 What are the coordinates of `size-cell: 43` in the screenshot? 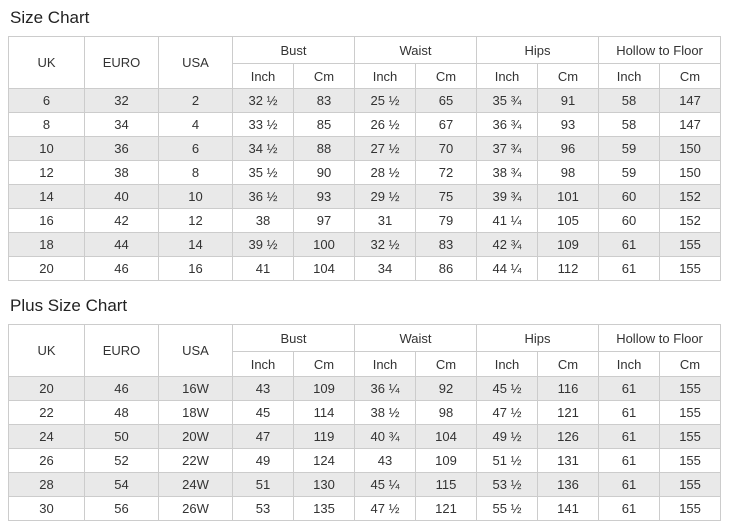 It's located at (263, 388).